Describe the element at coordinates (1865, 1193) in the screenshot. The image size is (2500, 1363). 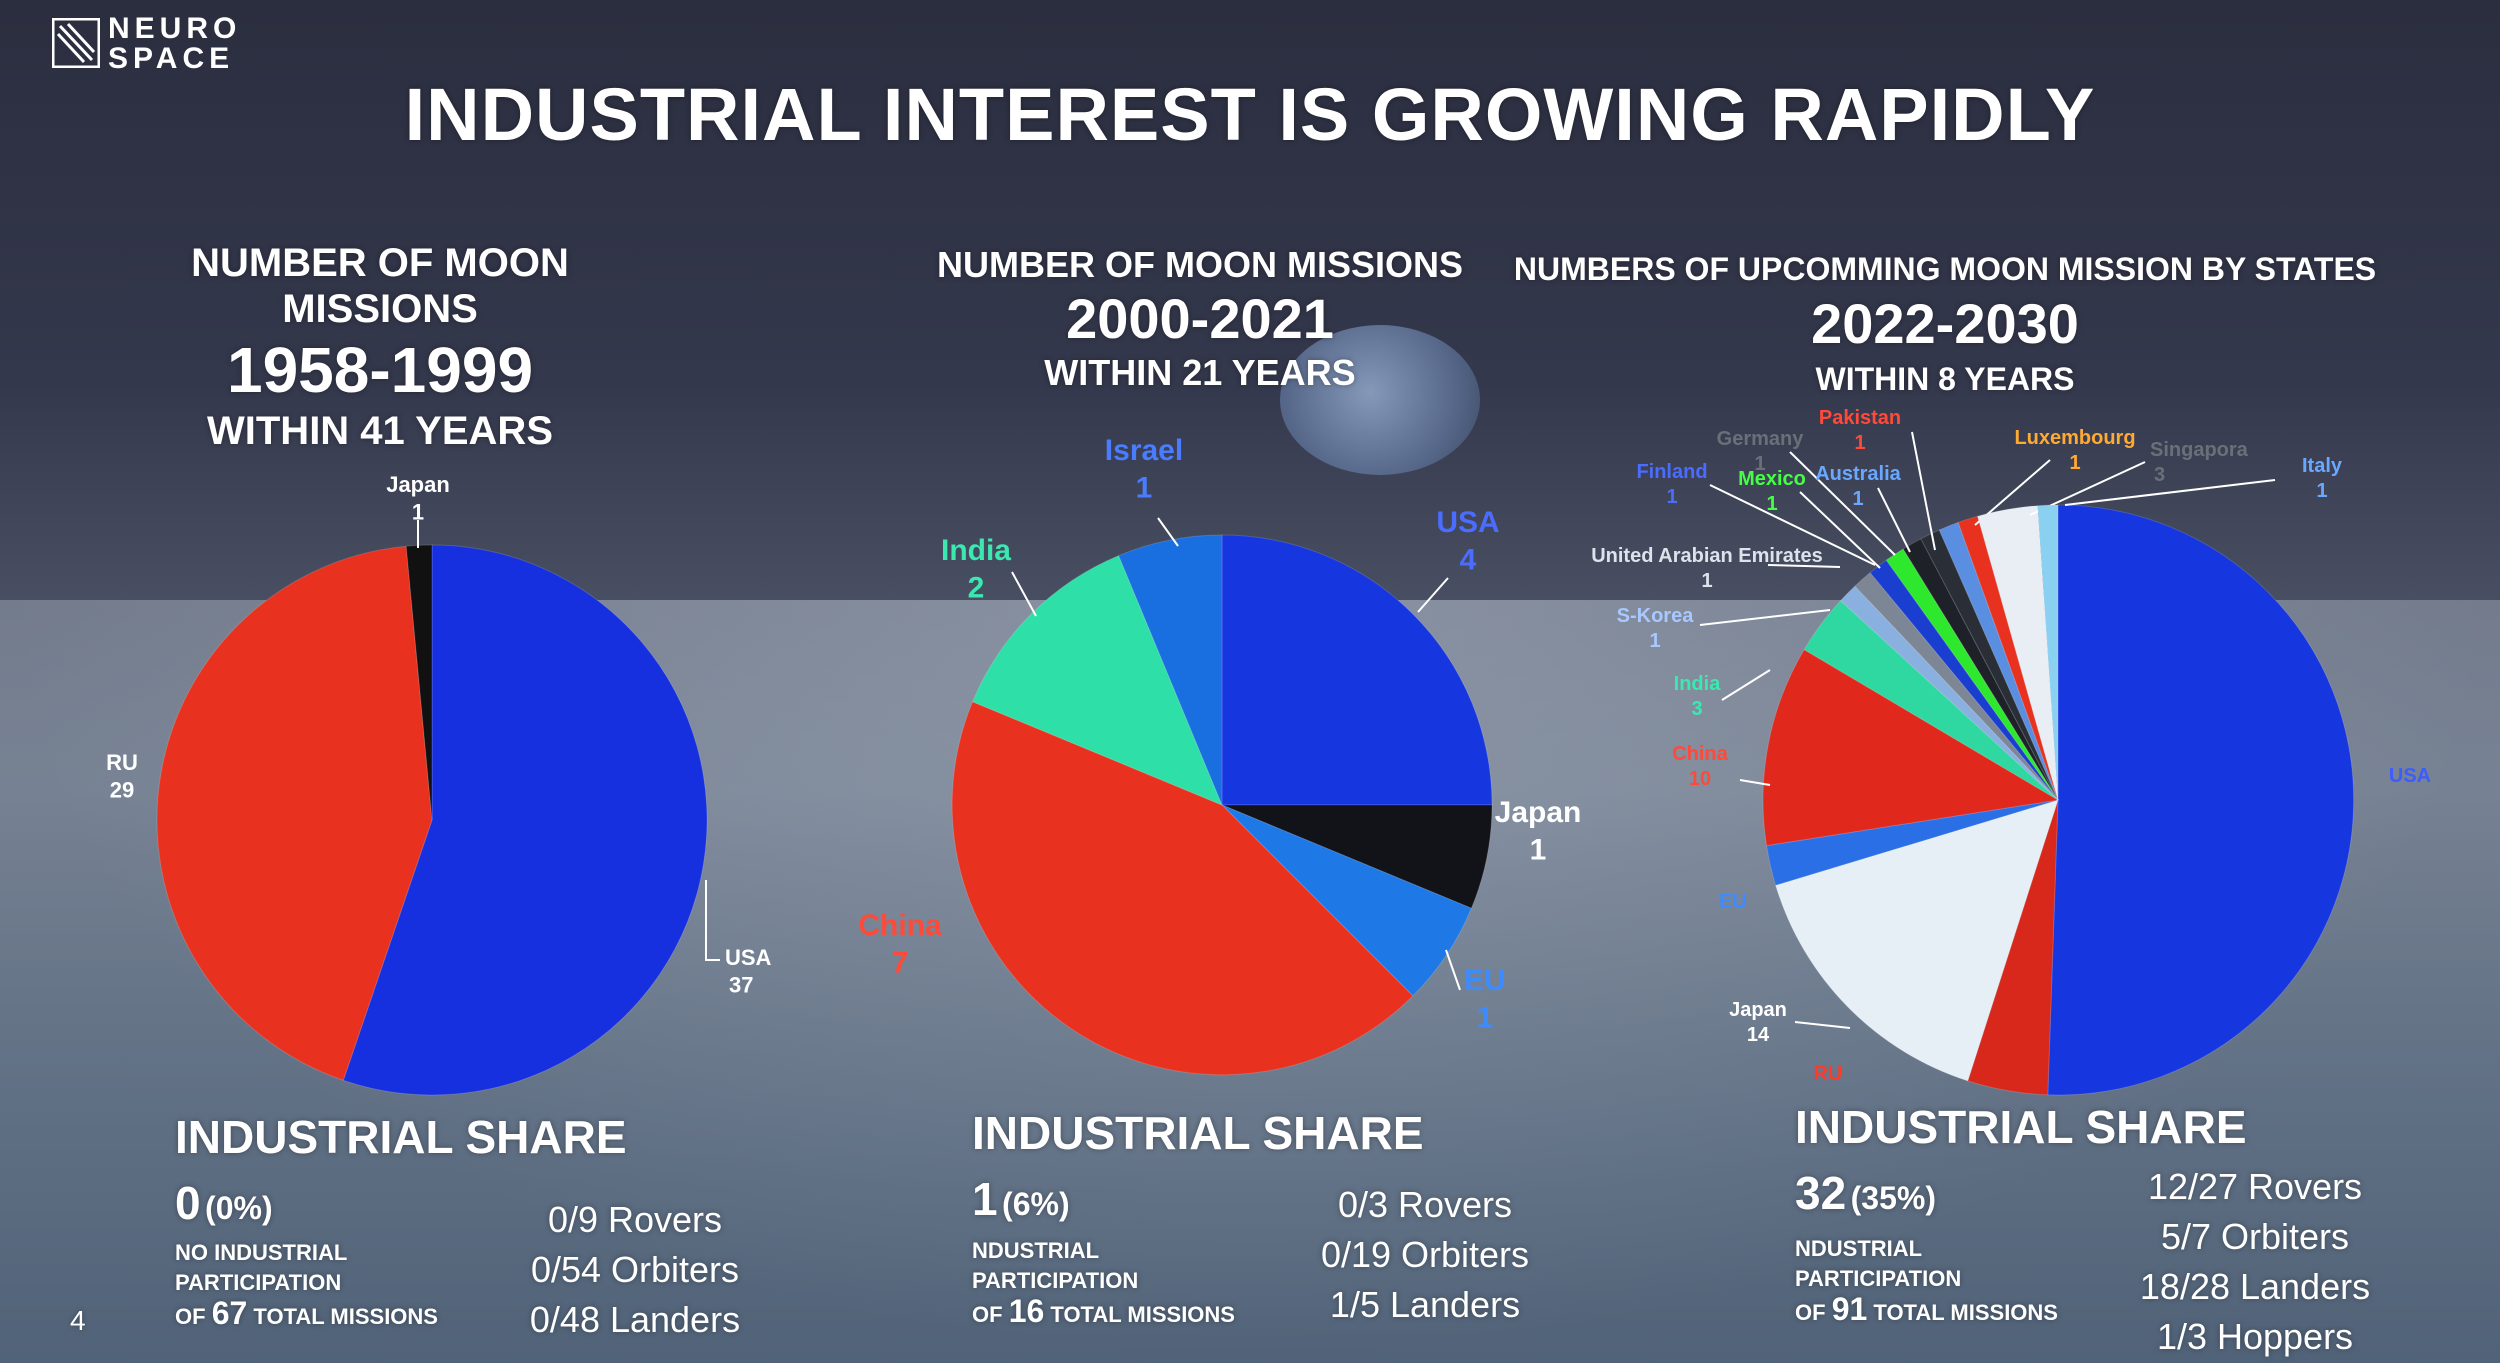
I see `industrial-count: 32 (35%)` at that location.